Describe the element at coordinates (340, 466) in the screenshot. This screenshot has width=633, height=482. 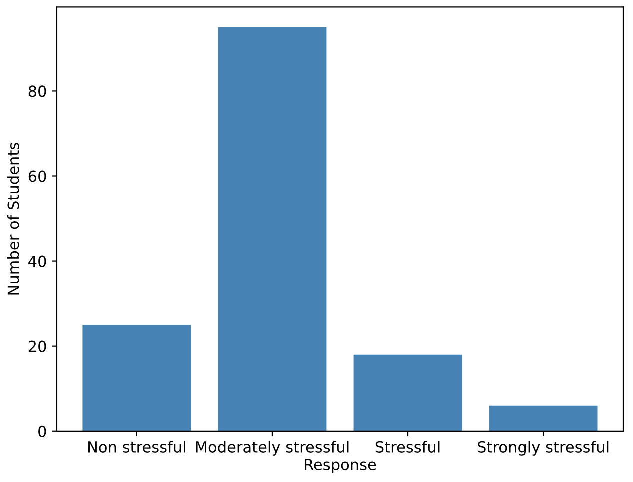
I see `x-axis-title: Response` at that location.